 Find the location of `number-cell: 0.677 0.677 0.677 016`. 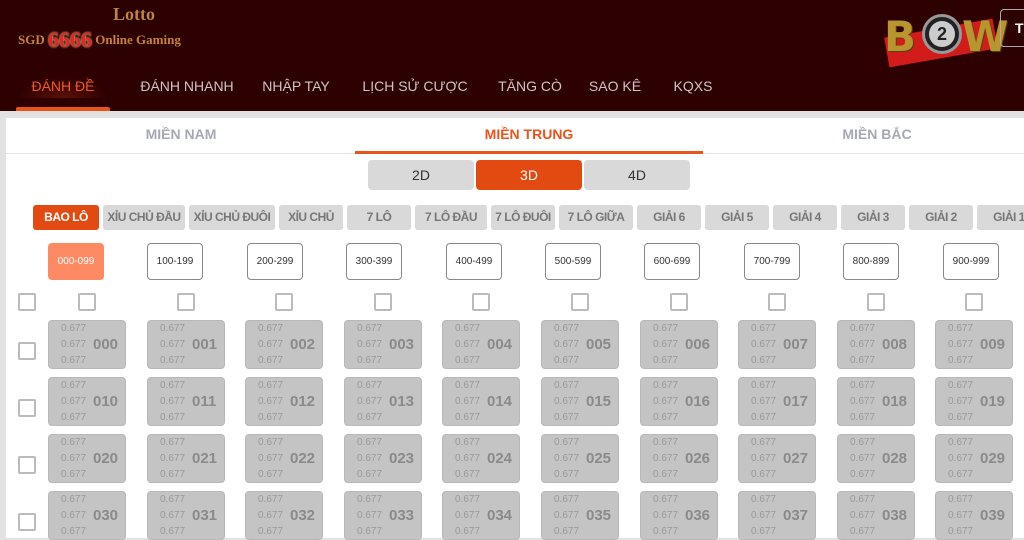

number-cell: 0.677 0.677 0.677 016 is located at coordinates (679, 401).